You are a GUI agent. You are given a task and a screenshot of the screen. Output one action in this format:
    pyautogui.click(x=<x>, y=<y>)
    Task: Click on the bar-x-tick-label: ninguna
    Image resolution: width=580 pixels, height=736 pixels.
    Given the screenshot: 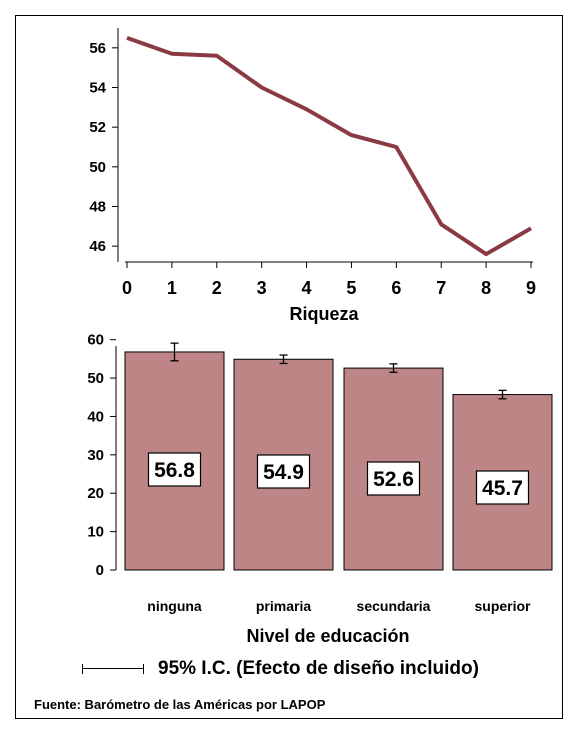 What is the action you would take?
    pyautogui.click(x=174, y=606)
    